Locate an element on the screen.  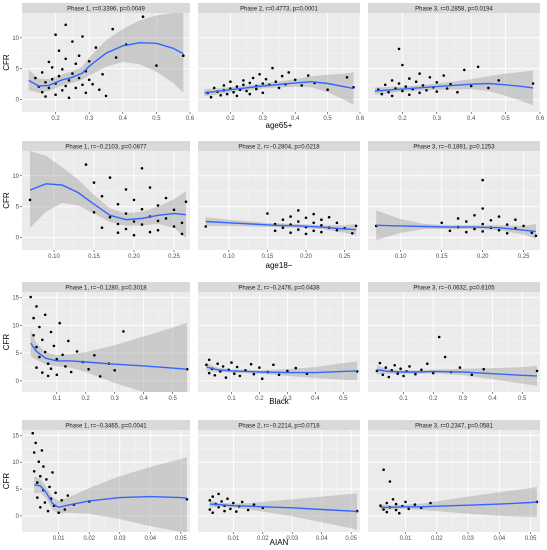
y-tick-label: 5 is located at coordinates (18, 70).